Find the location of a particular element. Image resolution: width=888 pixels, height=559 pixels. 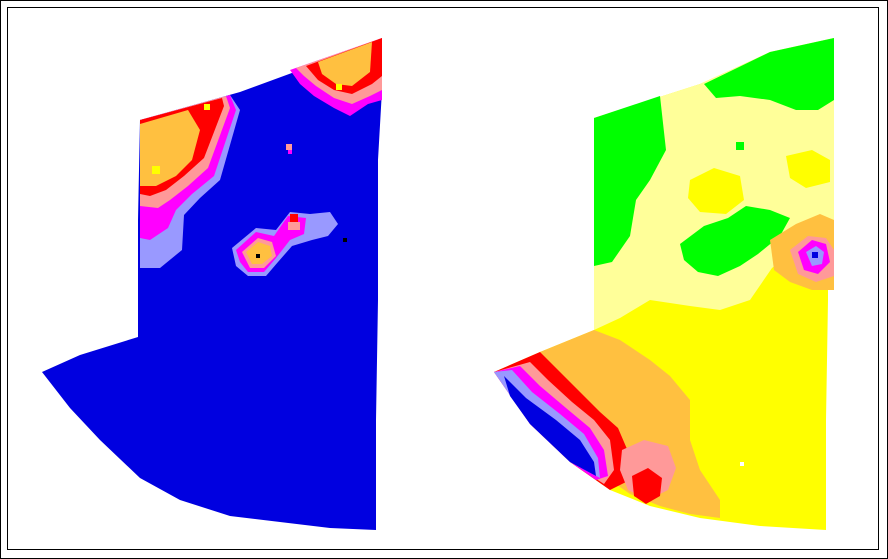

left-map-island-orange is located at coordinates (259, 253).